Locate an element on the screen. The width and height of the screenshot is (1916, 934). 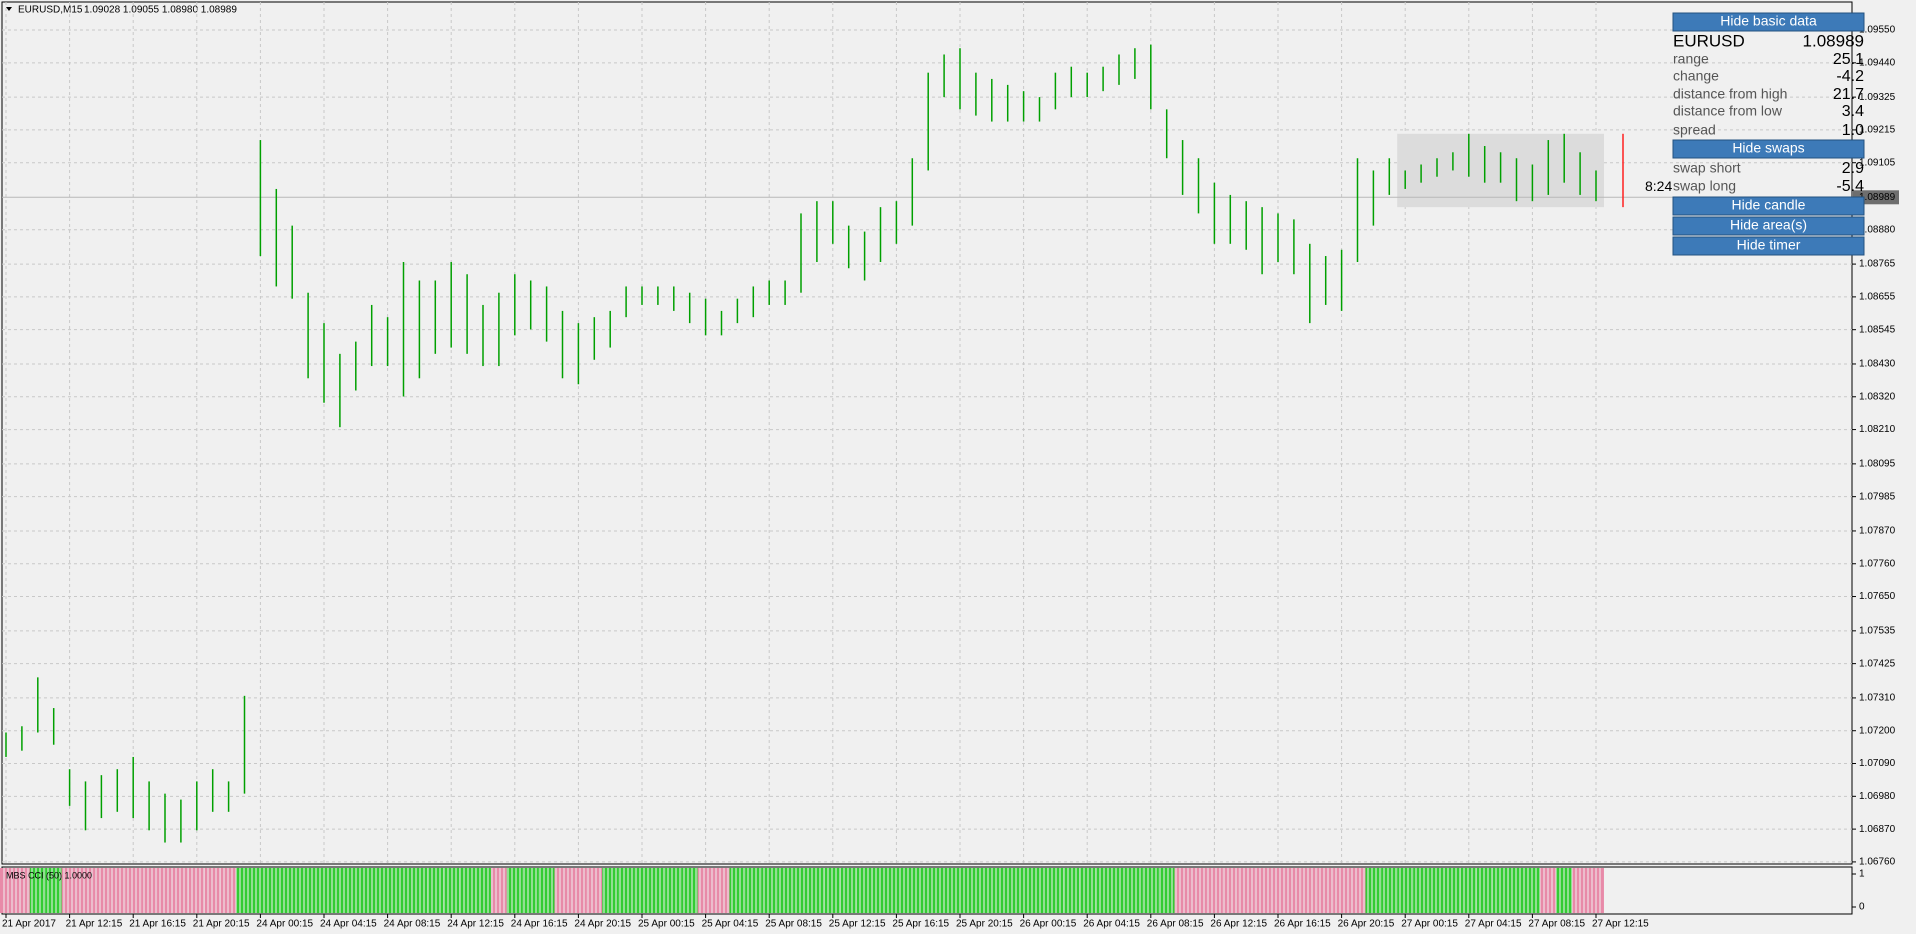
y-tick-label: 1.07310 is located at coordinates (1877, 698).